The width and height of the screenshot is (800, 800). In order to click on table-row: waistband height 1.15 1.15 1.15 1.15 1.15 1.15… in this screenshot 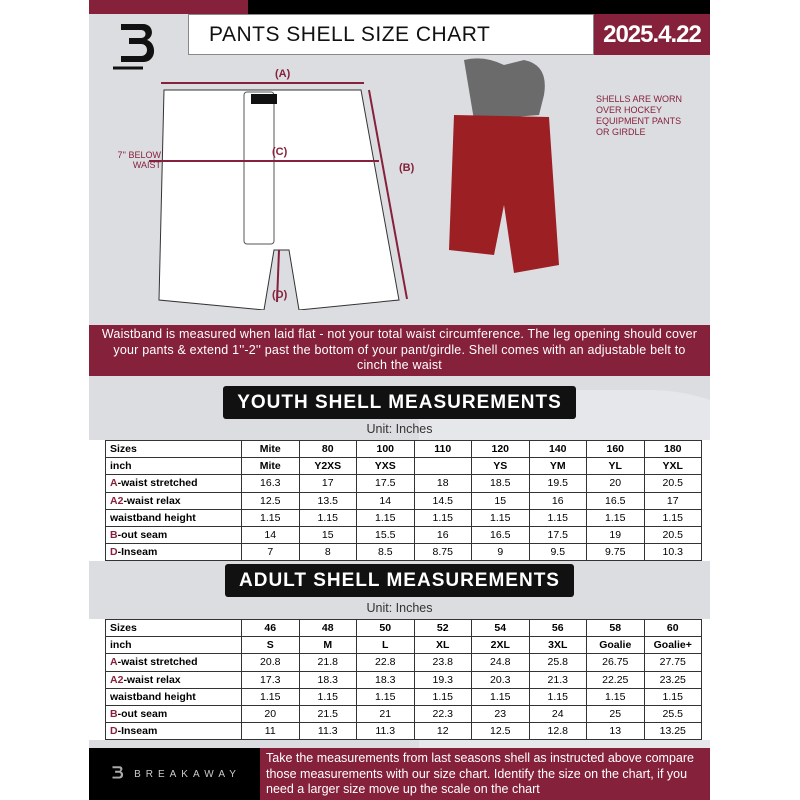, I will do `click(403, 696)`.